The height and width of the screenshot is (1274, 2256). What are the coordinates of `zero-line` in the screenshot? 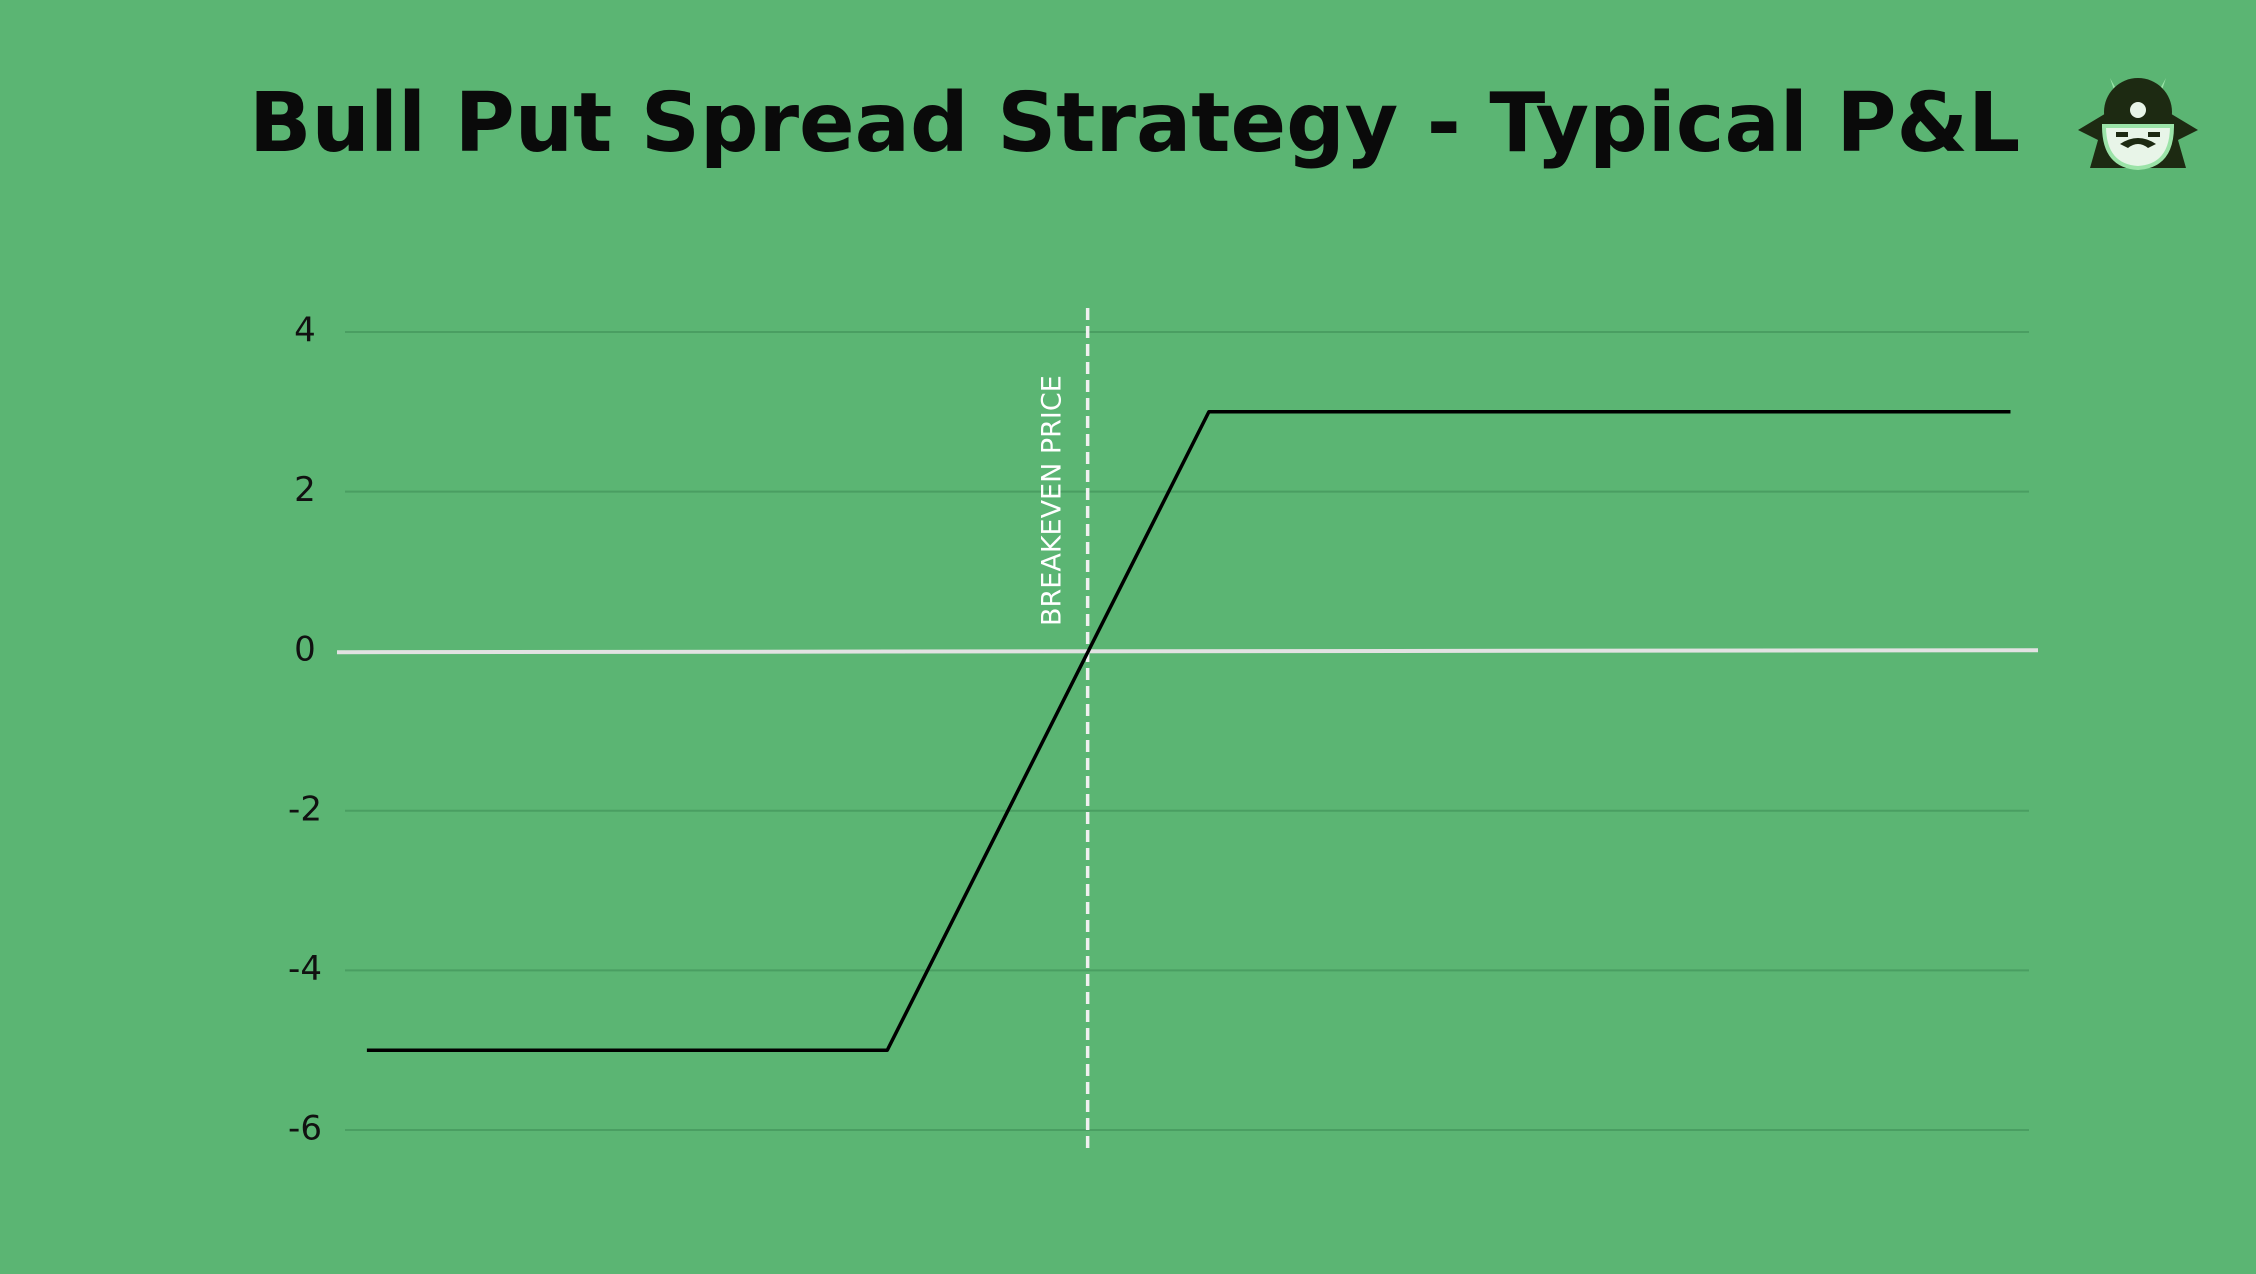 It's located at (1187, 651).